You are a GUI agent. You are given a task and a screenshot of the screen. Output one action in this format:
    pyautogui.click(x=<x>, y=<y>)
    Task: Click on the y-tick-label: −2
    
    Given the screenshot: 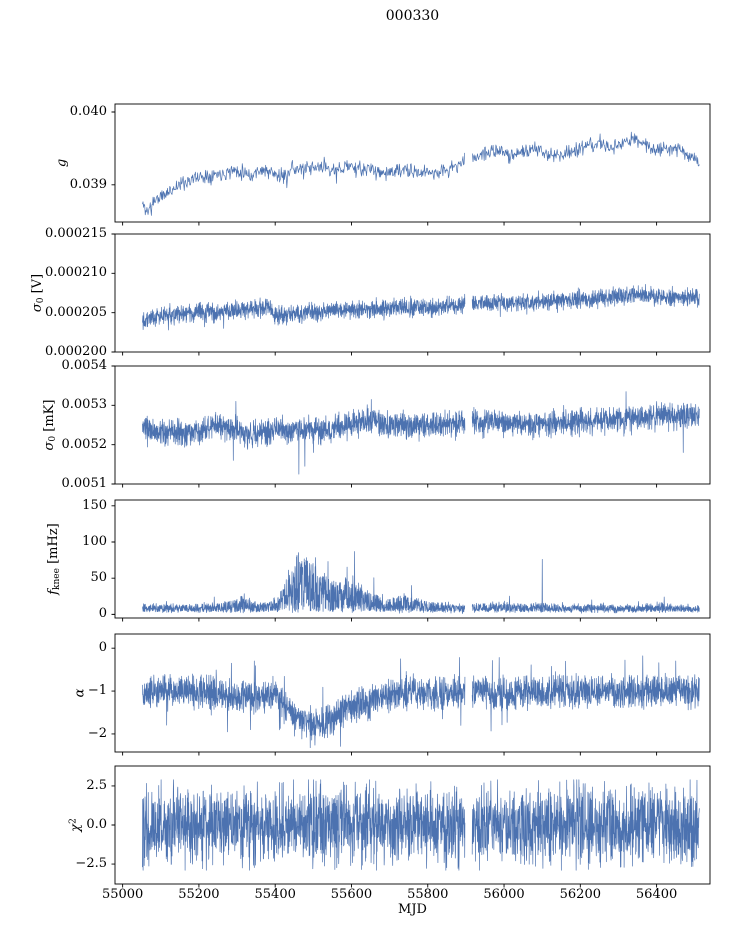 What is the action you would take?
    pyautogui.click(x=97, y=733)
    